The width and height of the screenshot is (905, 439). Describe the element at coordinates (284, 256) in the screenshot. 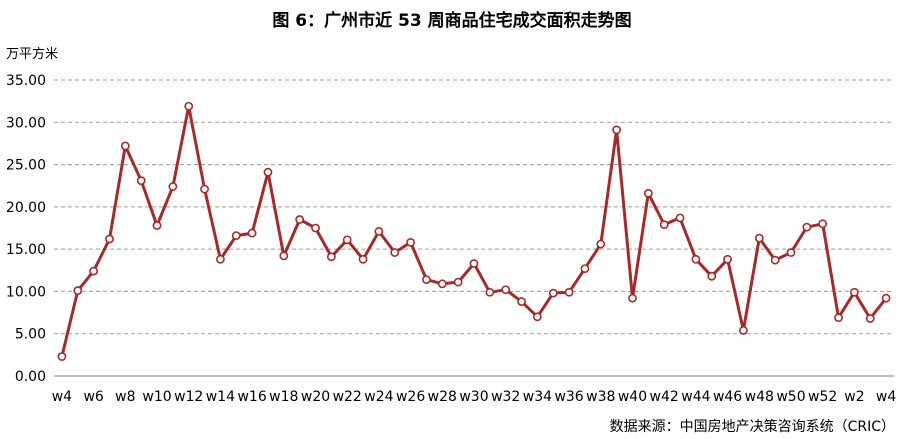

I see `data-point-w18` at that location.